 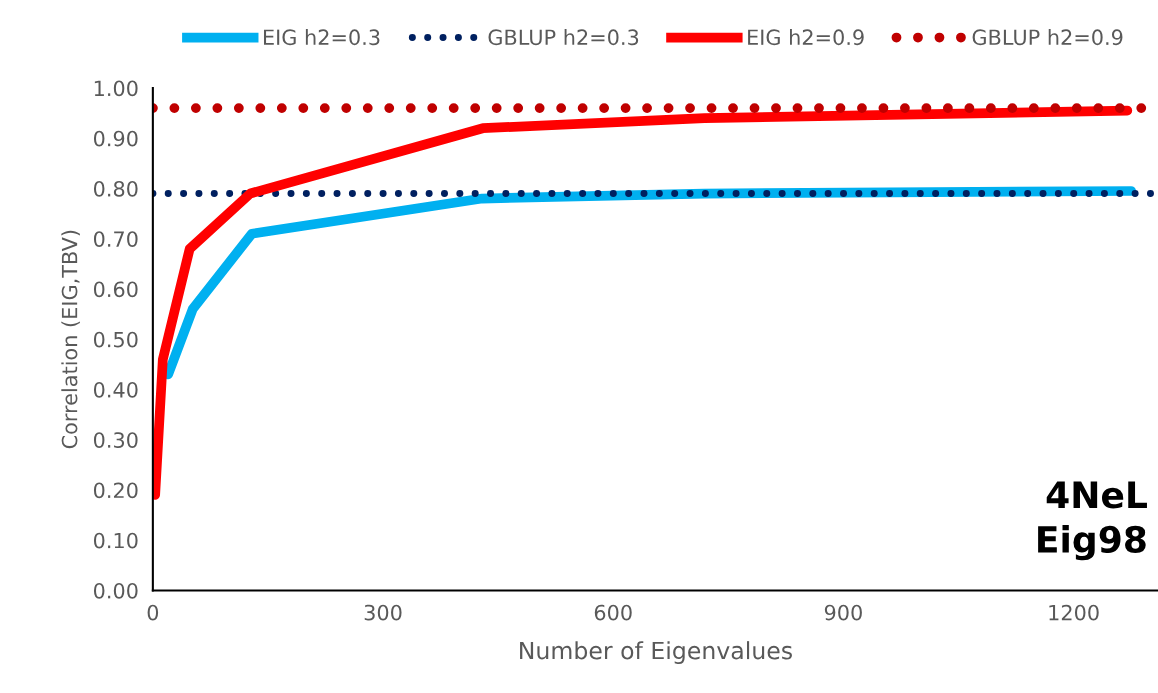 What do you see at coordinates (115, 188) in the screenshot?
I see `y-tick-label: 0.80` at bounding box center [115, 188].